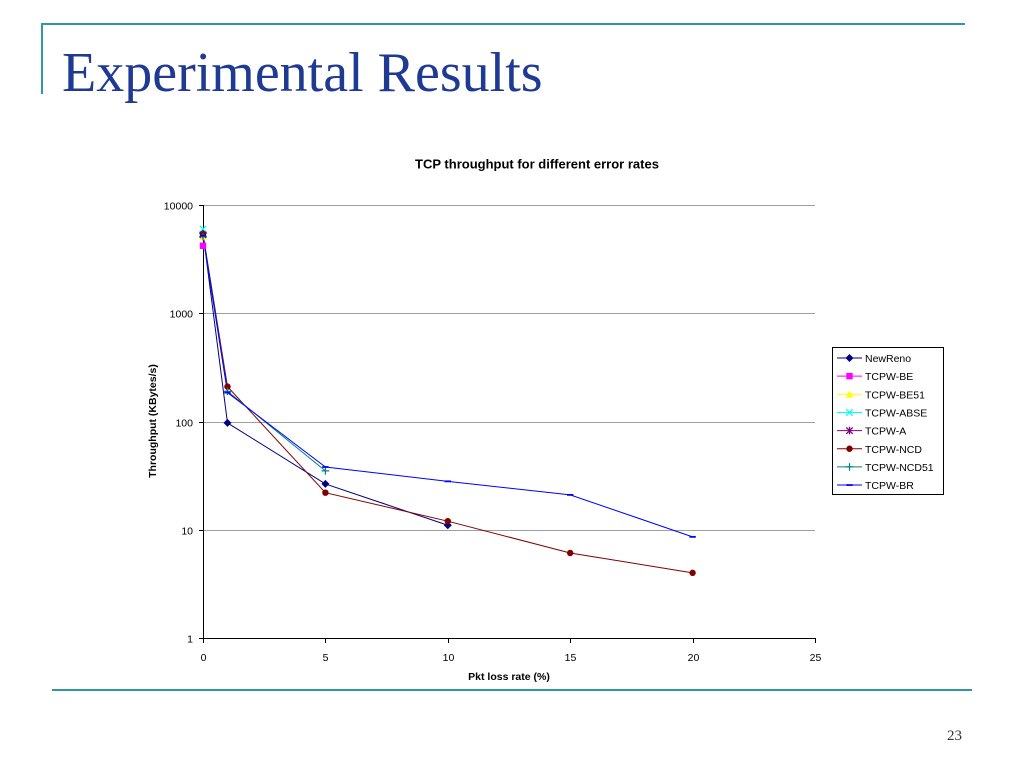 The height and width of the screenshot is (768, 1024). What do you see at coordinates (227, 386) in the screenshot?
I see `point-tcpw-ncd-x1` at bounding box center [227, 386].